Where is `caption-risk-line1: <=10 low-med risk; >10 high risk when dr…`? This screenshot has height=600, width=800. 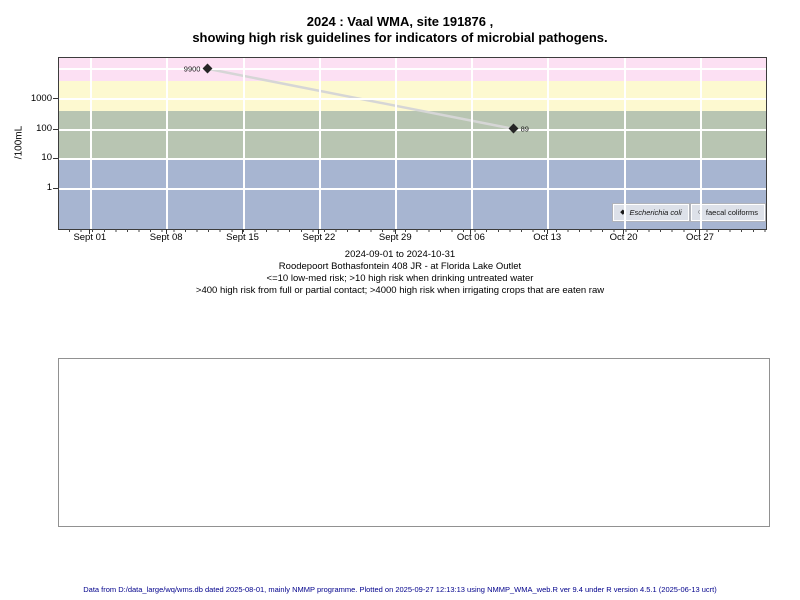
caption-risk-line1: <=10 low-med risk; >10 high risk when dr… is located at coordinates (400, 278).